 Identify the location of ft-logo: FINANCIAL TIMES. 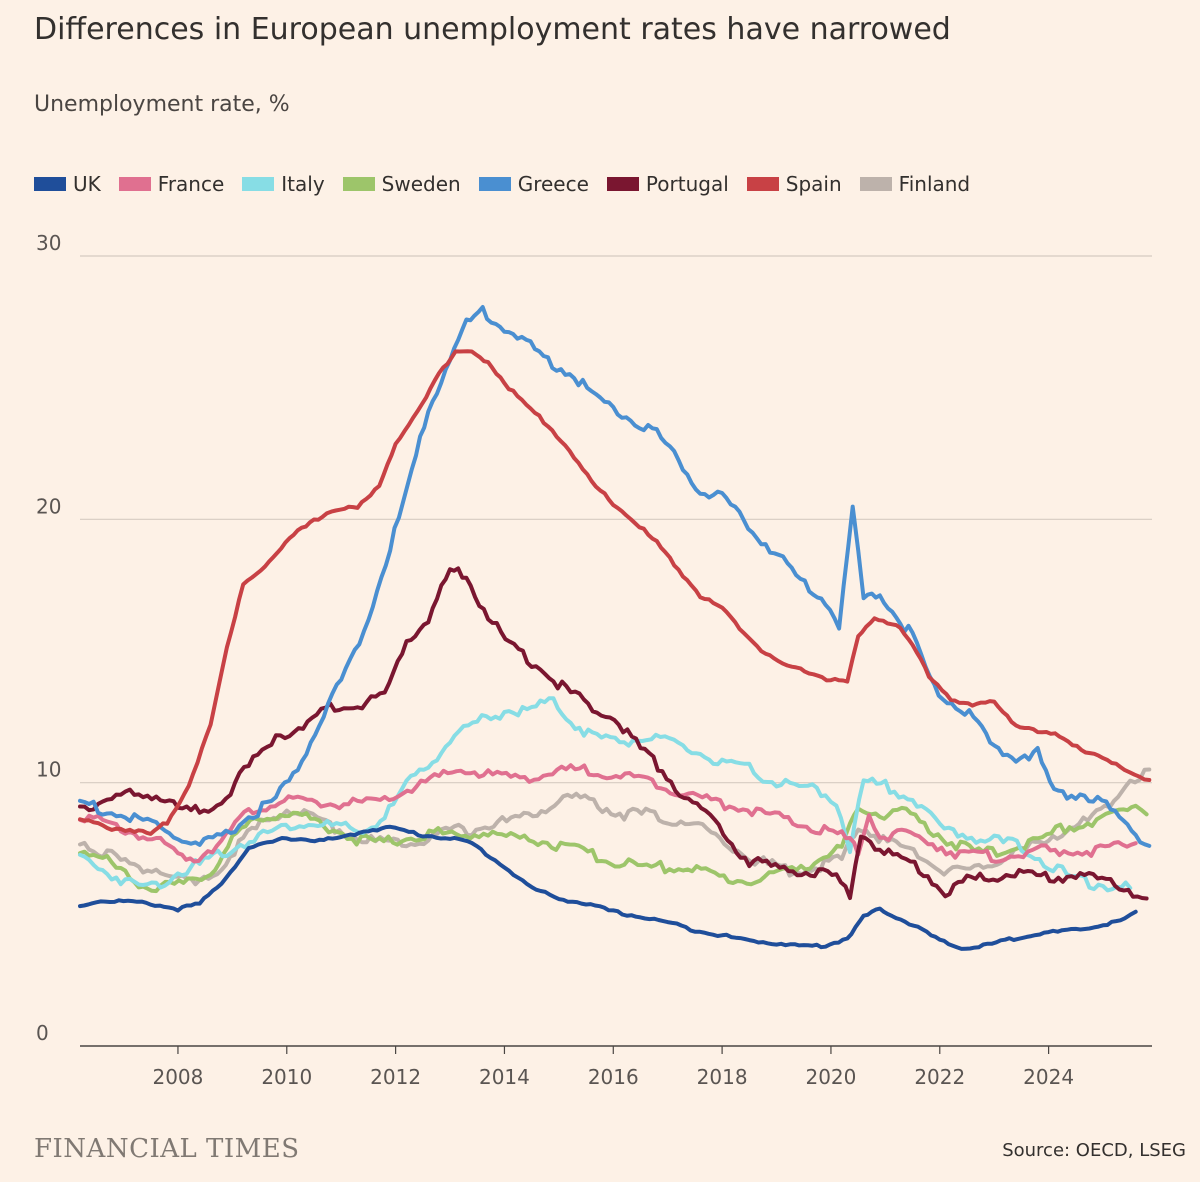
(167, 1149).